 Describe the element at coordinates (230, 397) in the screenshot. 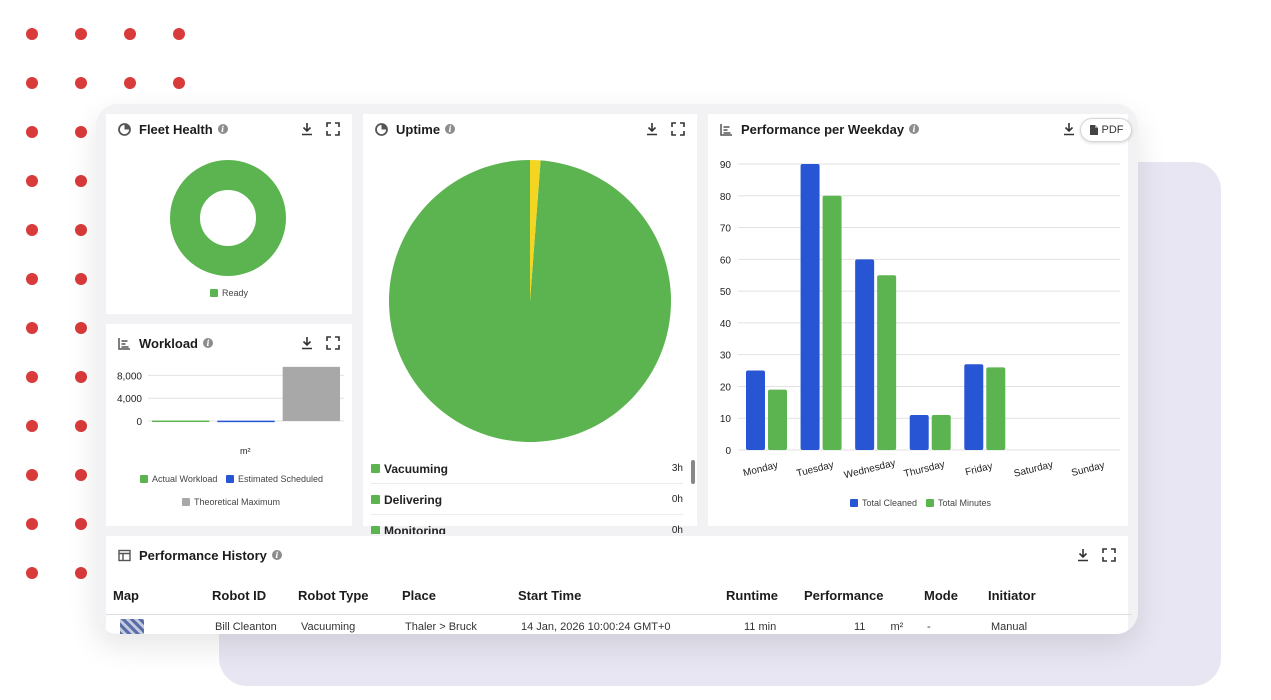

I see `workload-chart: 8,000 4,000 0` at that location.